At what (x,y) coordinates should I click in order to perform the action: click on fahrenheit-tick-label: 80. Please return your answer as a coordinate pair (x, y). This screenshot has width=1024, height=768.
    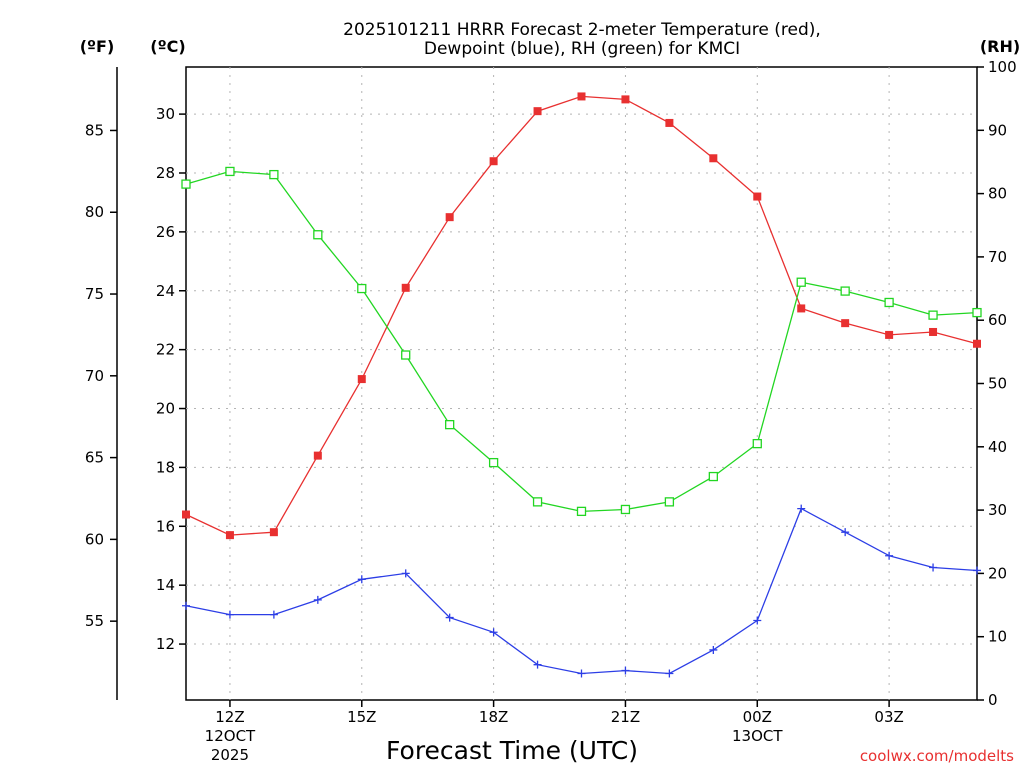
    Looking at the image, I should click on (94, 212).